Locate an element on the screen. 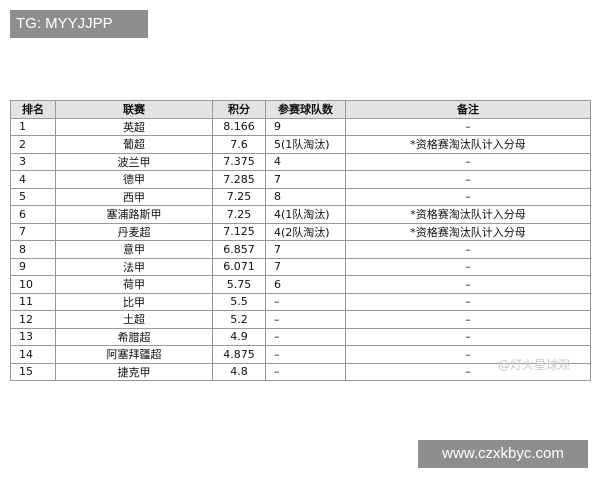  header-row: 排名 联赛 积分 参赛球队数 备注 is located at coordinates (300, 109).